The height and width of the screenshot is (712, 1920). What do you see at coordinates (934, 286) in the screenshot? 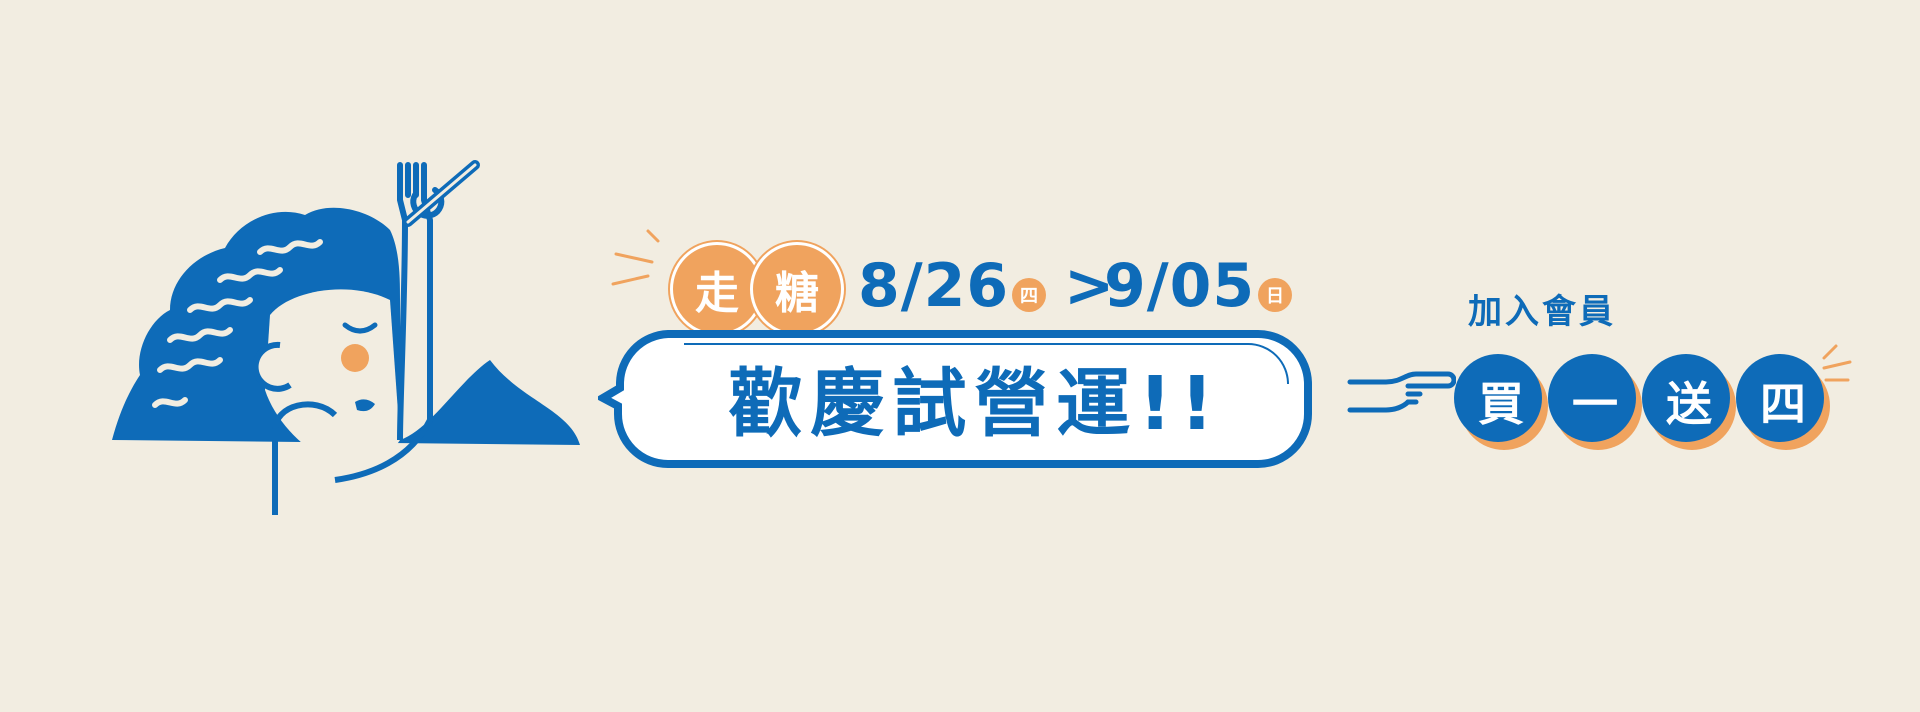
I see `start-date: 8/26` at bounding box center [934, 286].